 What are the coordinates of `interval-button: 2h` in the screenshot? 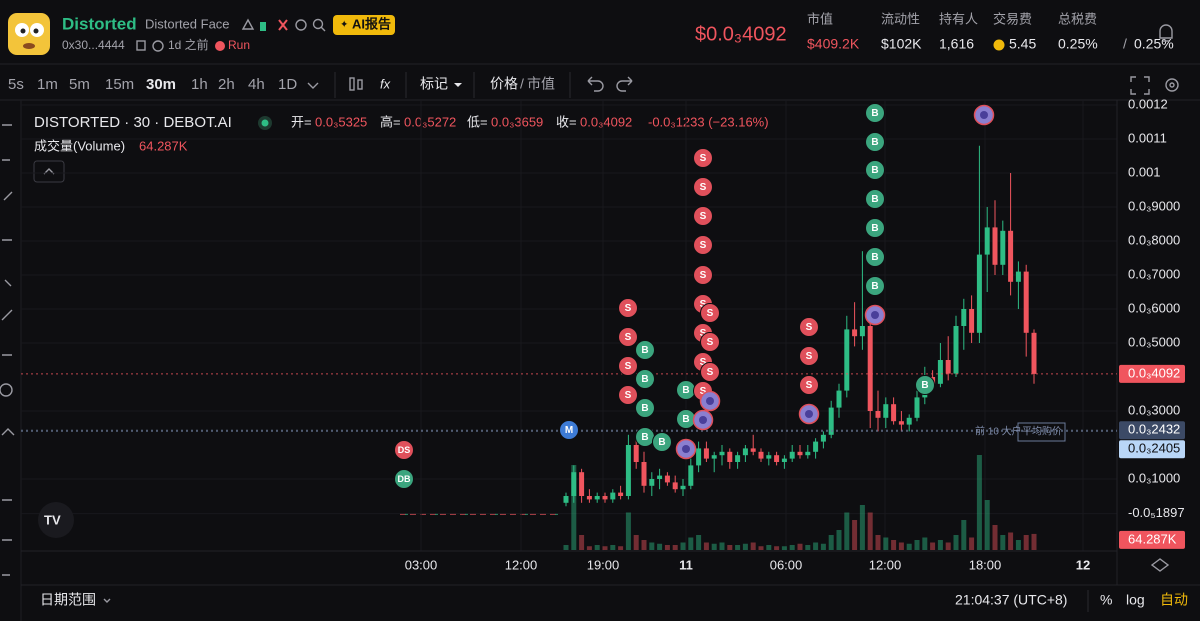 It's located at (226, 84).